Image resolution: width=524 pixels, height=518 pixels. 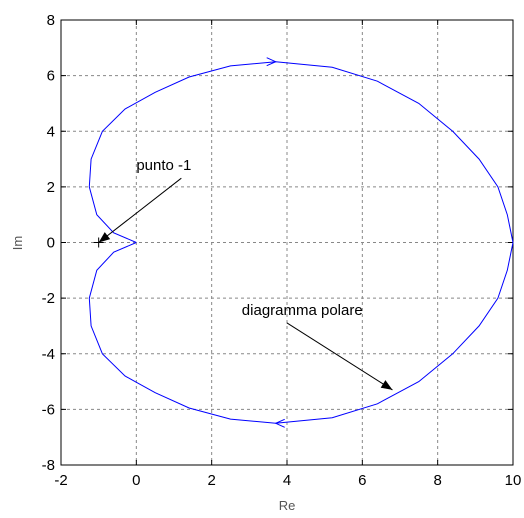 What do you see at coordinates (48, 298) in the screenshot?
I see `y-tick-label: -2` at bounding box center [48, 298].